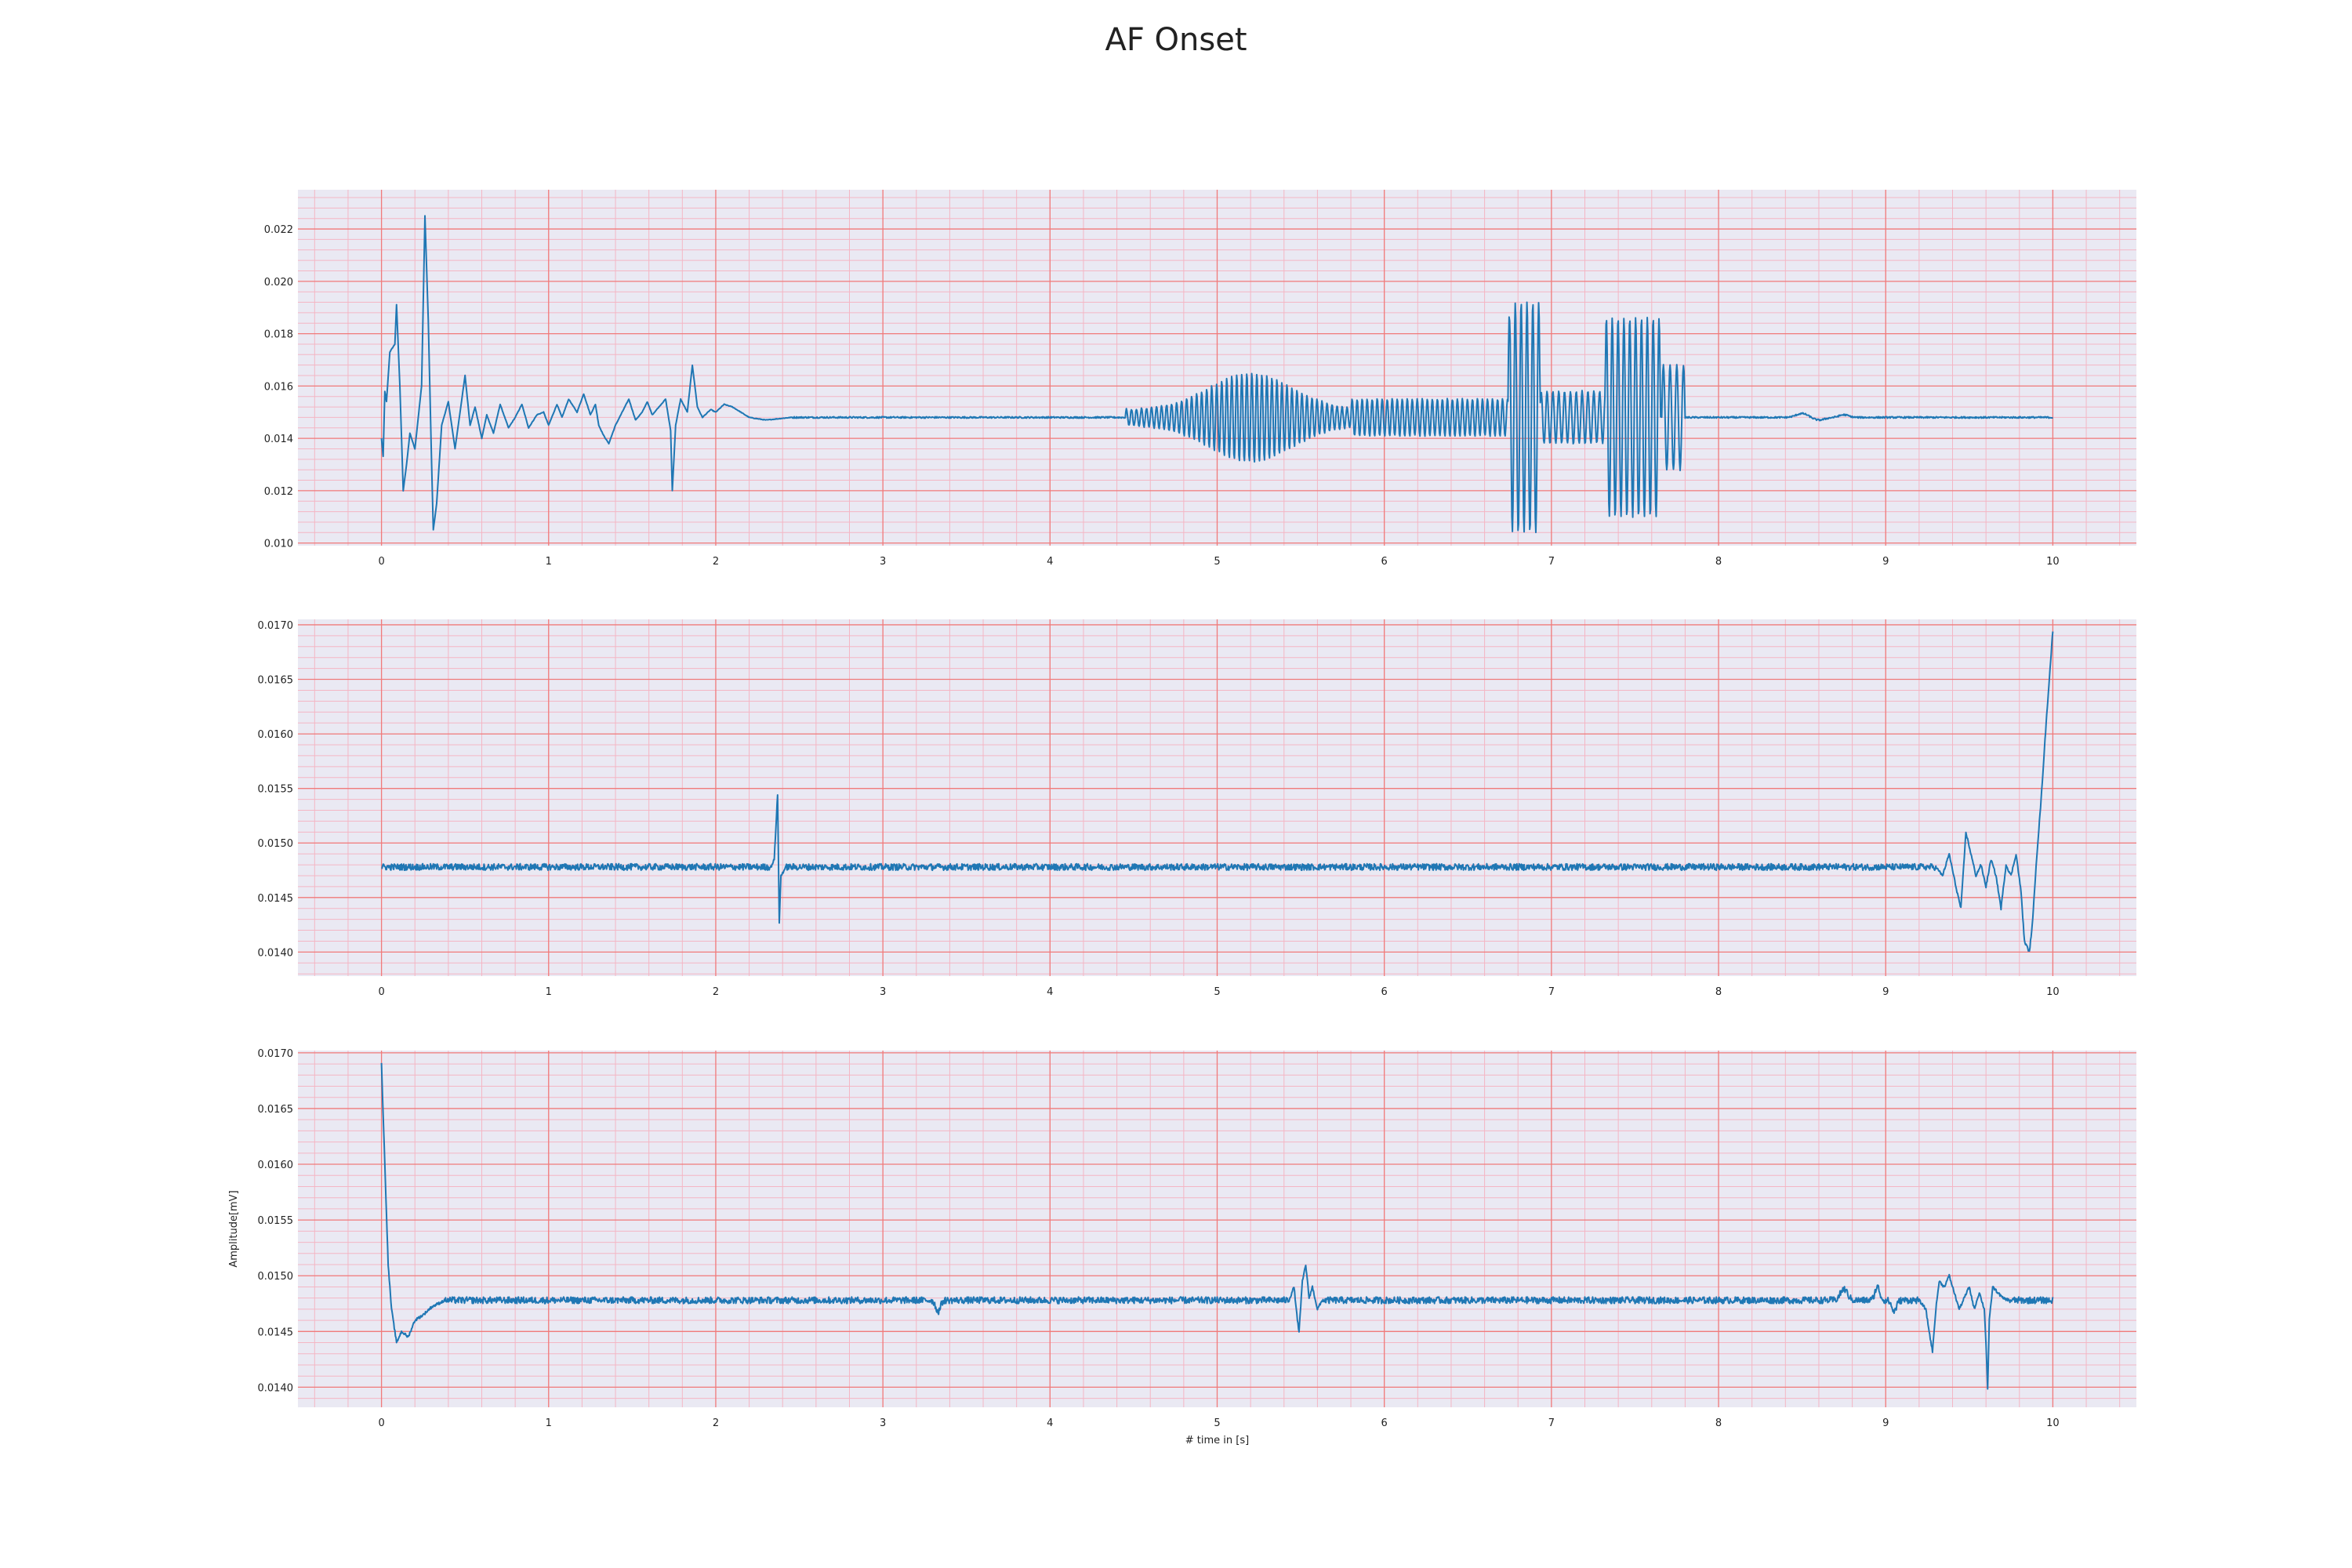 This screenshot has height=1568, width=2352. Describe the element at coordinates (278, 387) in the screenshot. I see `y-tick-label: 0.016` at that location.